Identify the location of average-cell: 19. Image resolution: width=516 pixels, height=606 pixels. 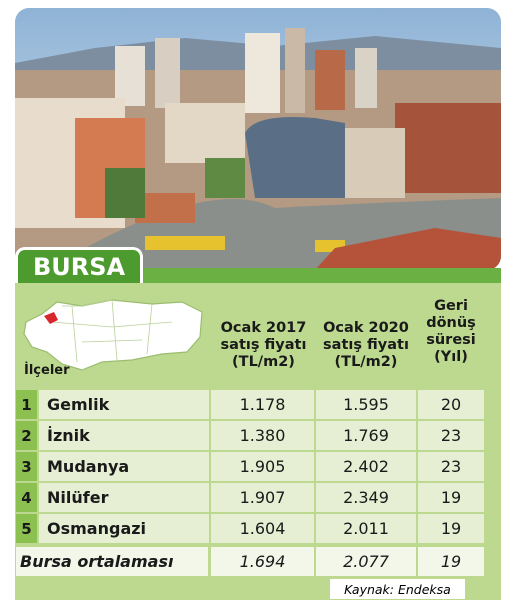
(451, 561).